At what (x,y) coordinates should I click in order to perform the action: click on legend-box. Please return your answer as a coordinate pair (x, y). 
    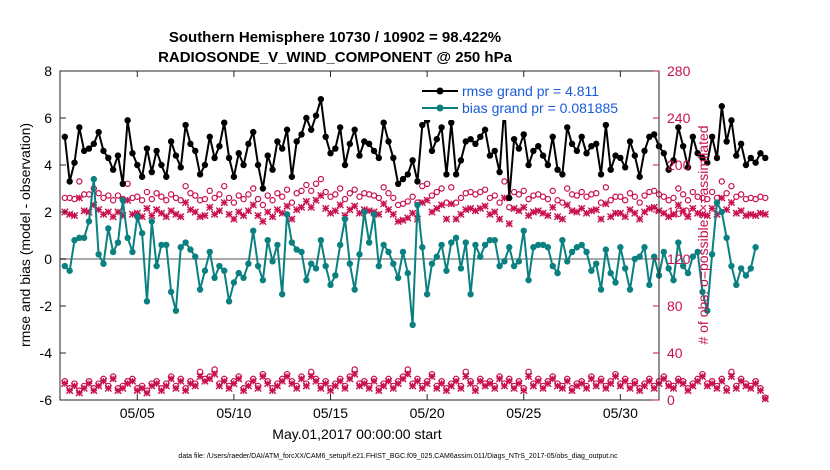
    Looking at the image, I should click on (524, 99).